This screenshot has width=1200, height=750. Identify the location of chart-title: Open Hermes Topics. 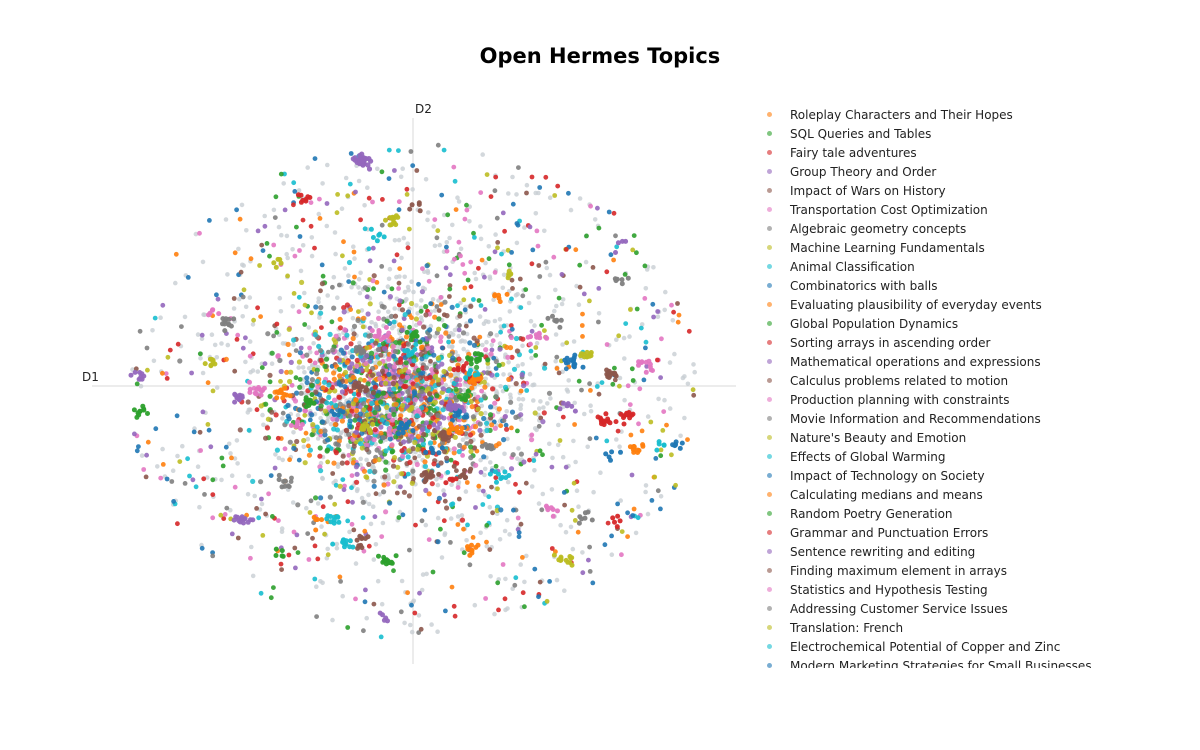
(600, 56).